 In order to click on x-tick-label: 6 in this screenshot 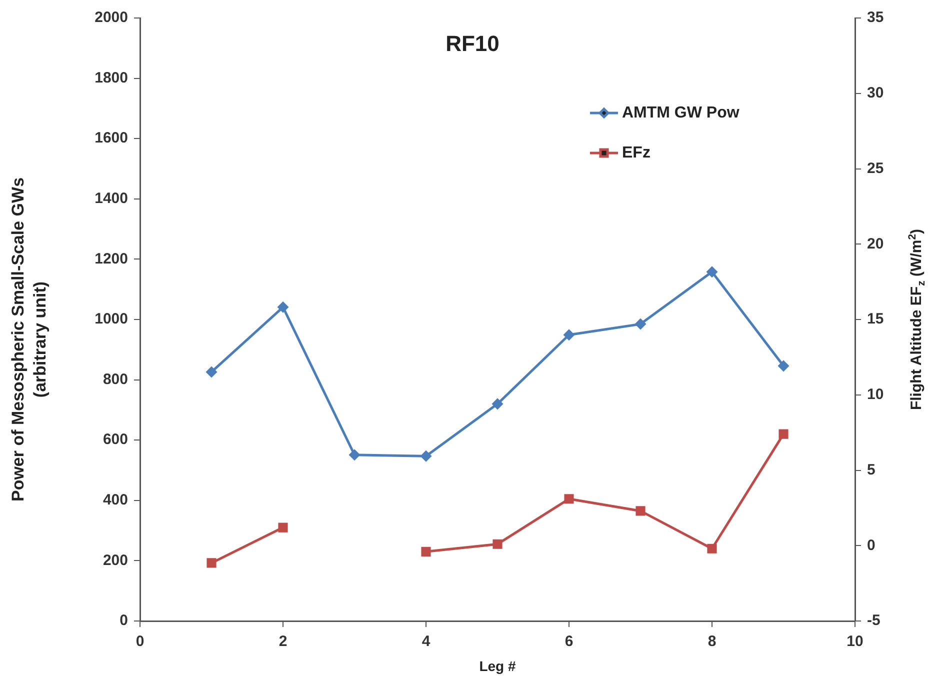, I will do `click(569, 641)`.